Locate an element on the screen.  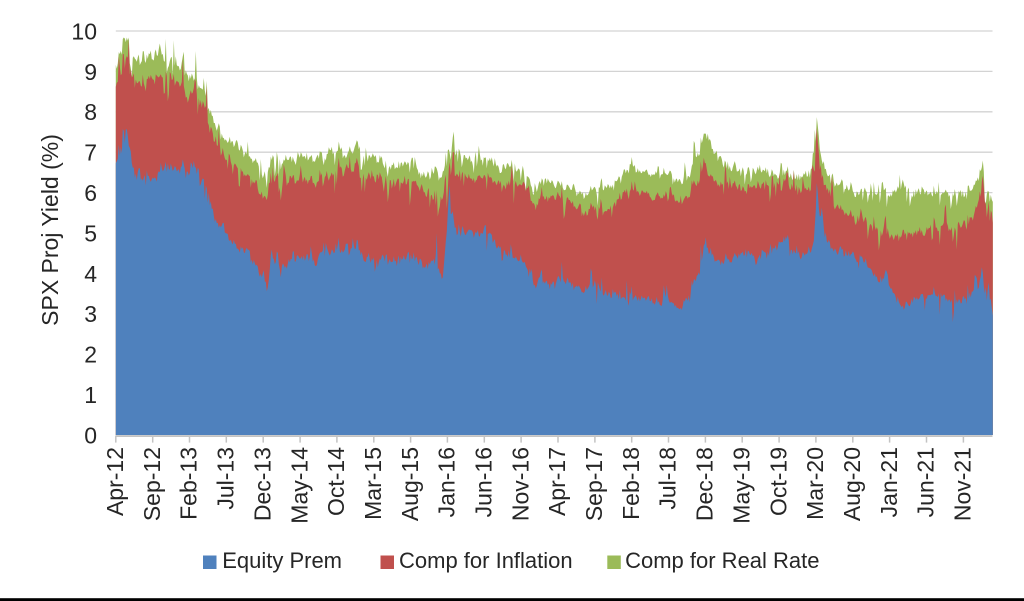
svg-text: Comp for Real Rate is located at coordinates (722, 560).